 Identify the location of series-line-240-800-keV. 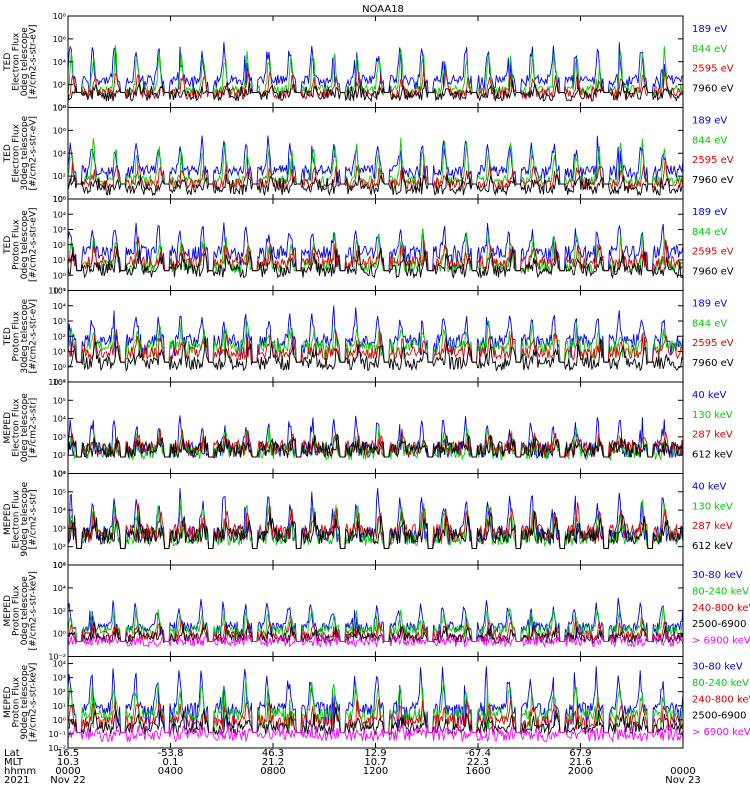
(375, 715).